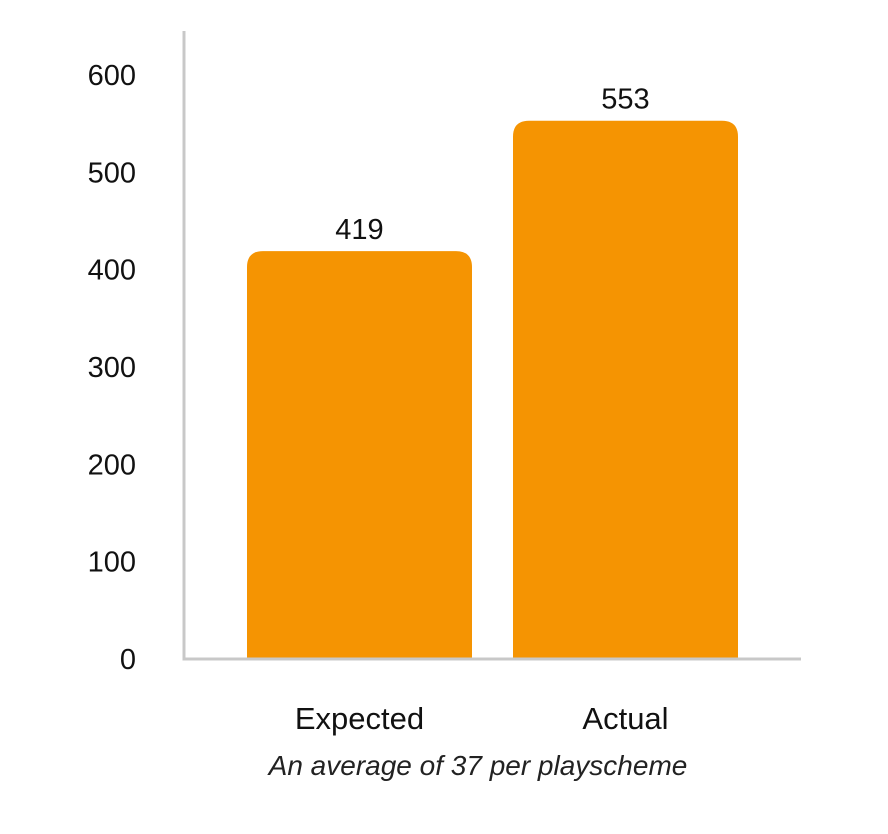  What do you see at coordinates (112, 465) in the screenshot?
I see `y-tick-label: 200` at bounding box center [112, 465].